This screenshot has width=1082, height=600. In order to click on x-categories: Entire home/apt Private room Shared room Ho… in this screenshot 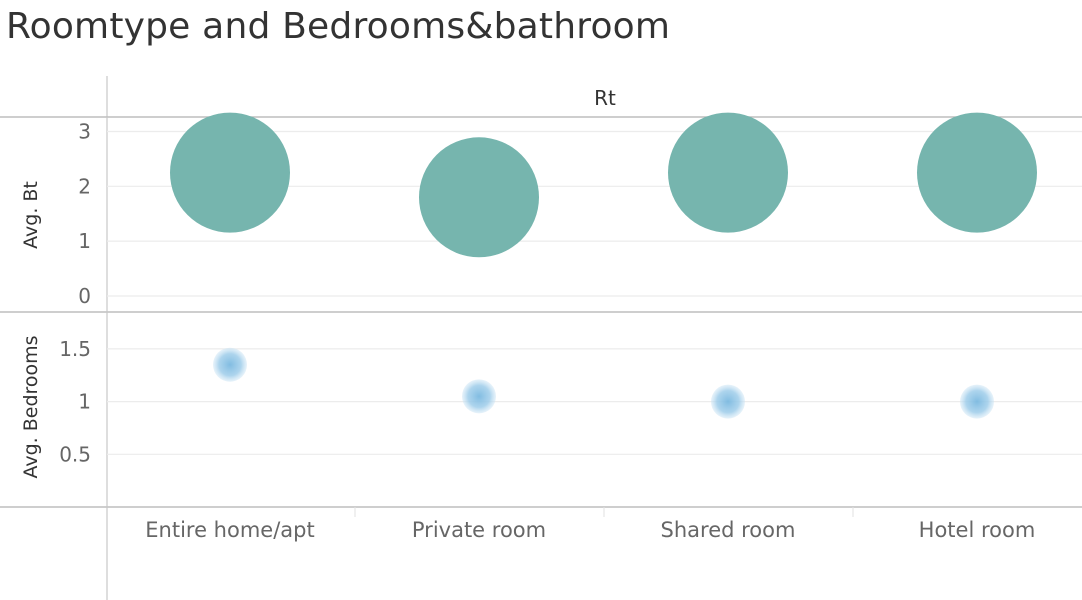, I will do `click(590, 530)`.